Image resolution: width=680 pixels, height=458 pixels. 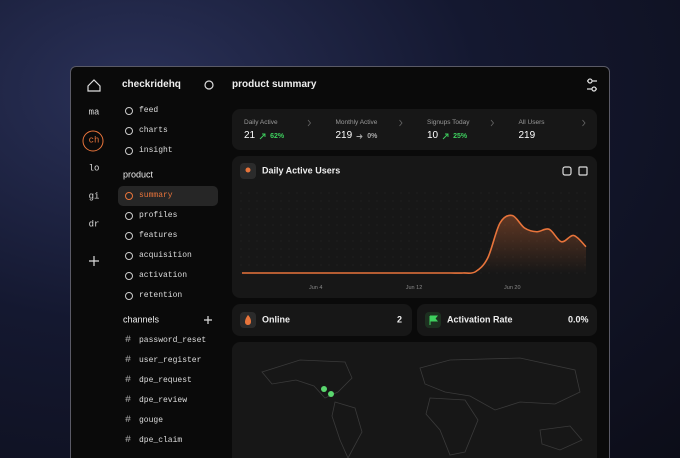 I want to click on x-tick-label: Jun 4, so click(x=315, y=288).